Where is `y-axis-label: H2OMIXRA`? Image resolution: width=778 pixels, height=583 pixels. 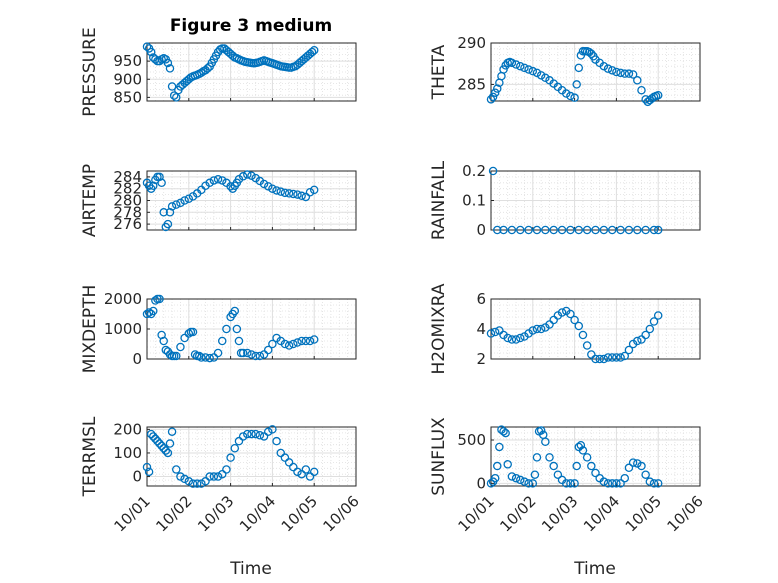
y-axis-label: H2OMIXRA is located at coordinates (439, 328).